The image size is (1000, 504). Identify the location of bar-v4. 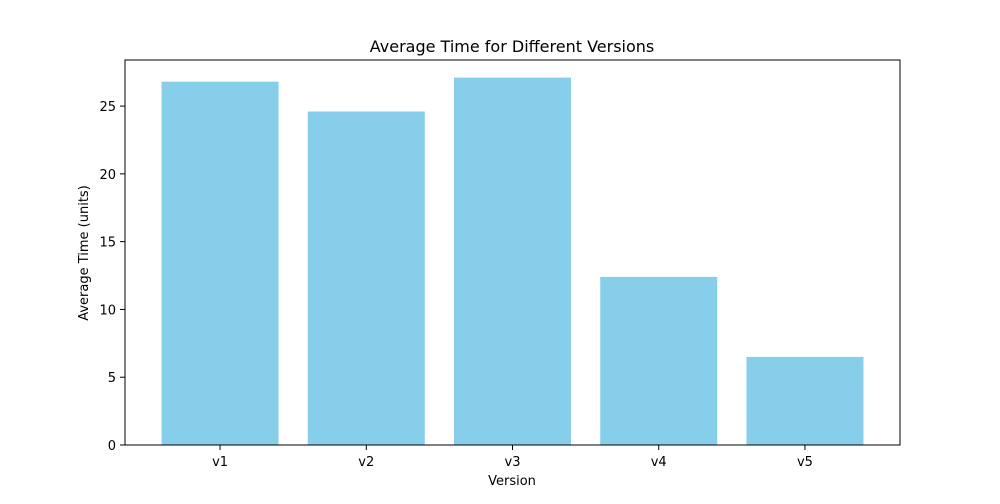
(659, 360).